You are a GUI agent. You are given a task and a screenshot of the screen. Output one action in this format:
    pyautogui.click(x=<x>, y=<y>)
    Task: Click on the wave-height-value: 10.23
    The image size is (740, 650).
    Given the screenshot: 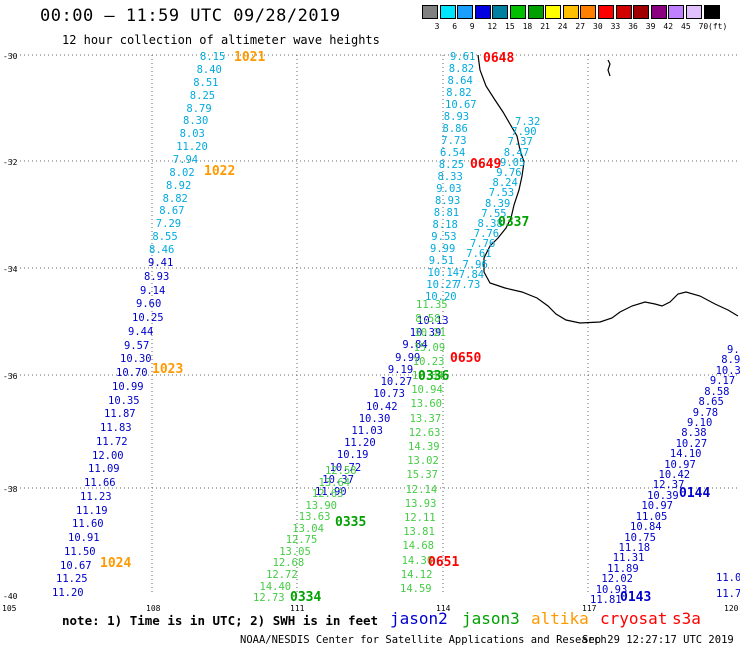 What is the action you would take?
    pyautogui.click(x=428, y=361)
    